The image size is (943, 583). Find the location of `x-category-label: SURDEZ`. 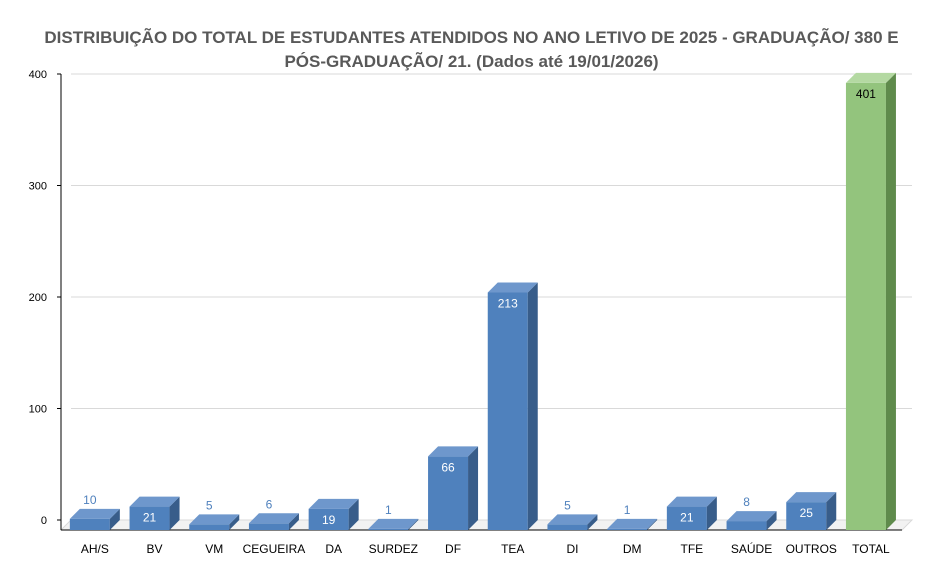

x-category-label: SURDEZ is located at coordinates (393, 549).